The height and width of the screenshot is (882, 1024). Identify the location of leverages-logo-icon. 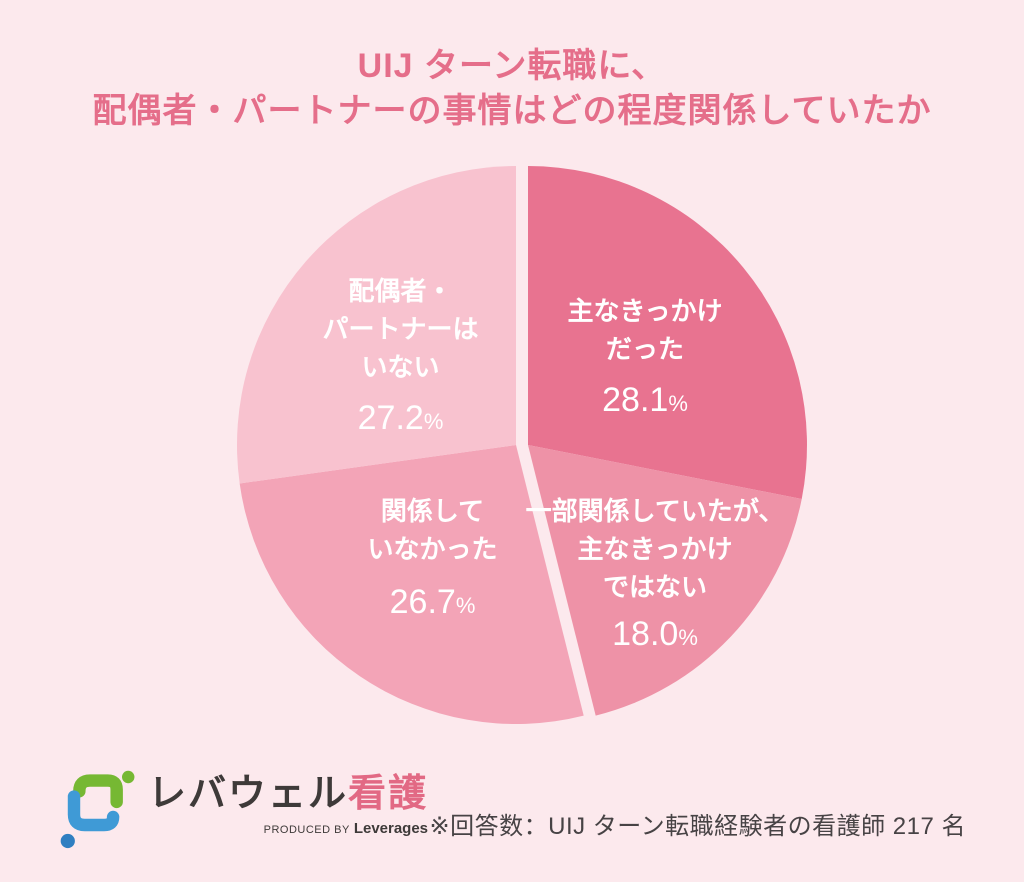
(97, 809).